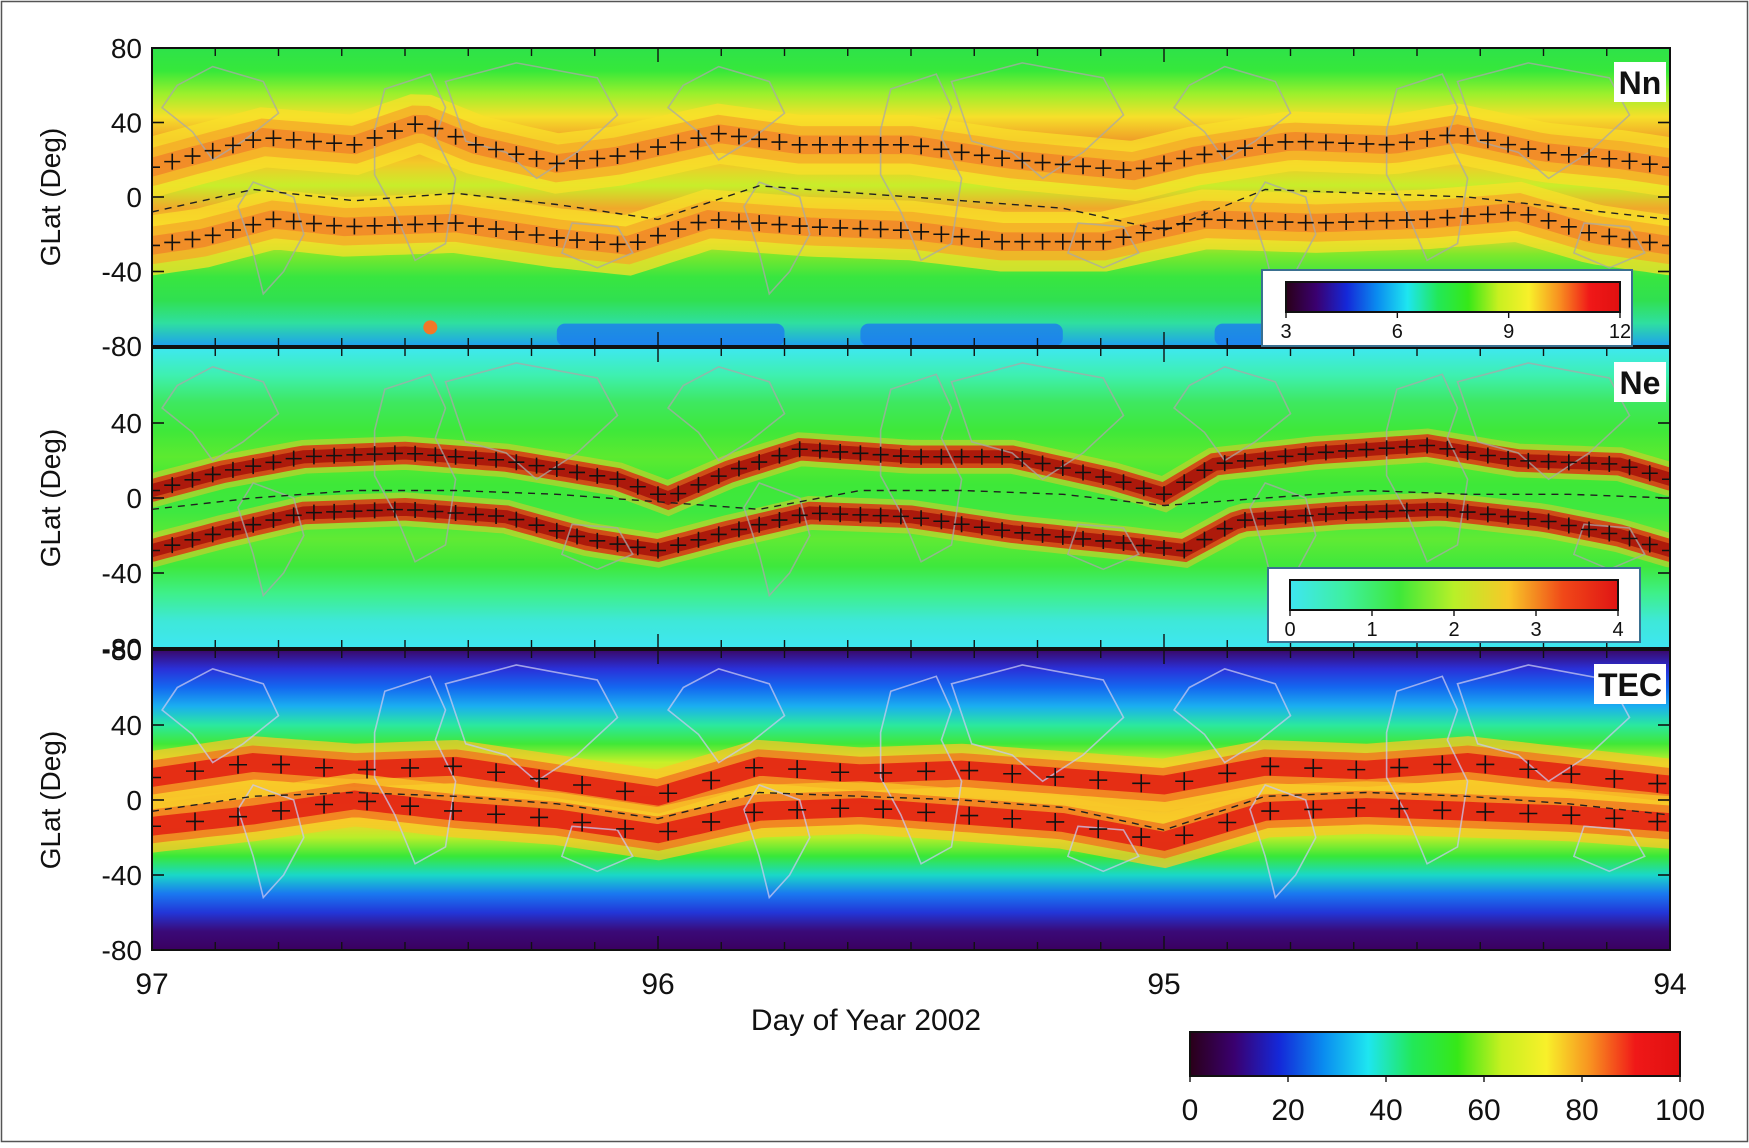  I want to click on nn-panel-label-box: Nn, so click(1640, 82).